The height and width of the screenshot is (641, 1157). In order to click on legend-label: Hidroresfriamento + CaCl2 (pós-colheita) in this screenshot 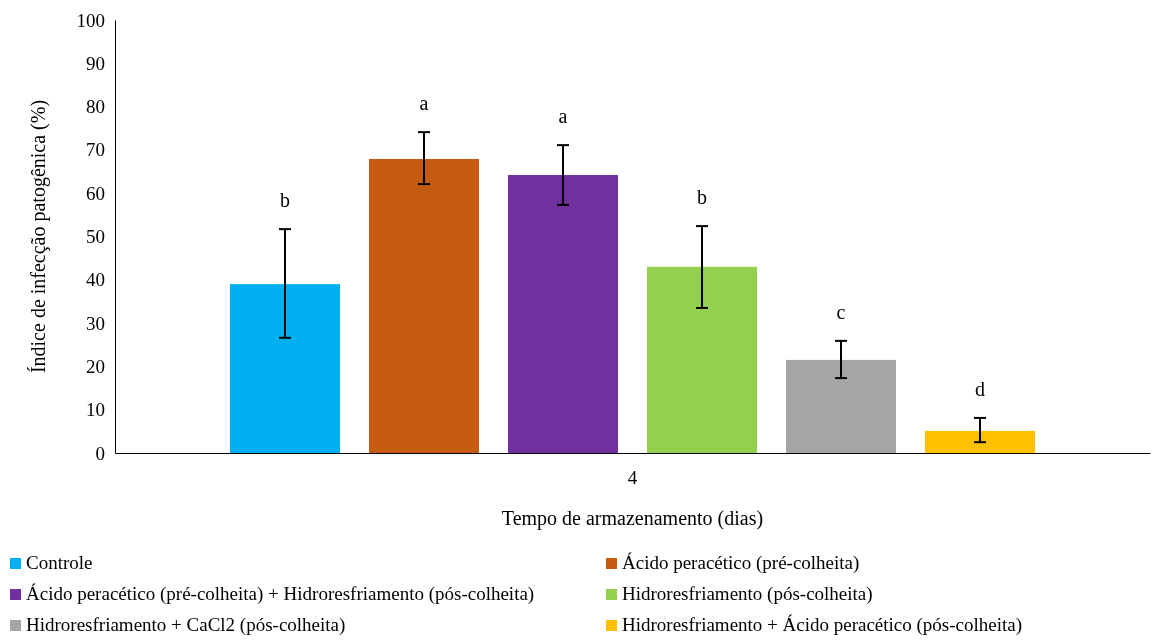, I will do `click(186, 625)`.